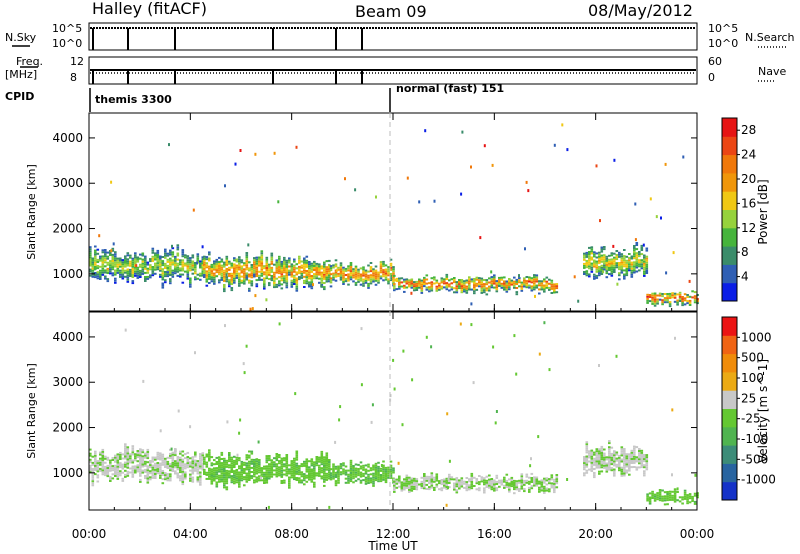  Describe the element at coordinates (729, 200) in the screenshot. I see `power-colorbar-swatch` at that location.